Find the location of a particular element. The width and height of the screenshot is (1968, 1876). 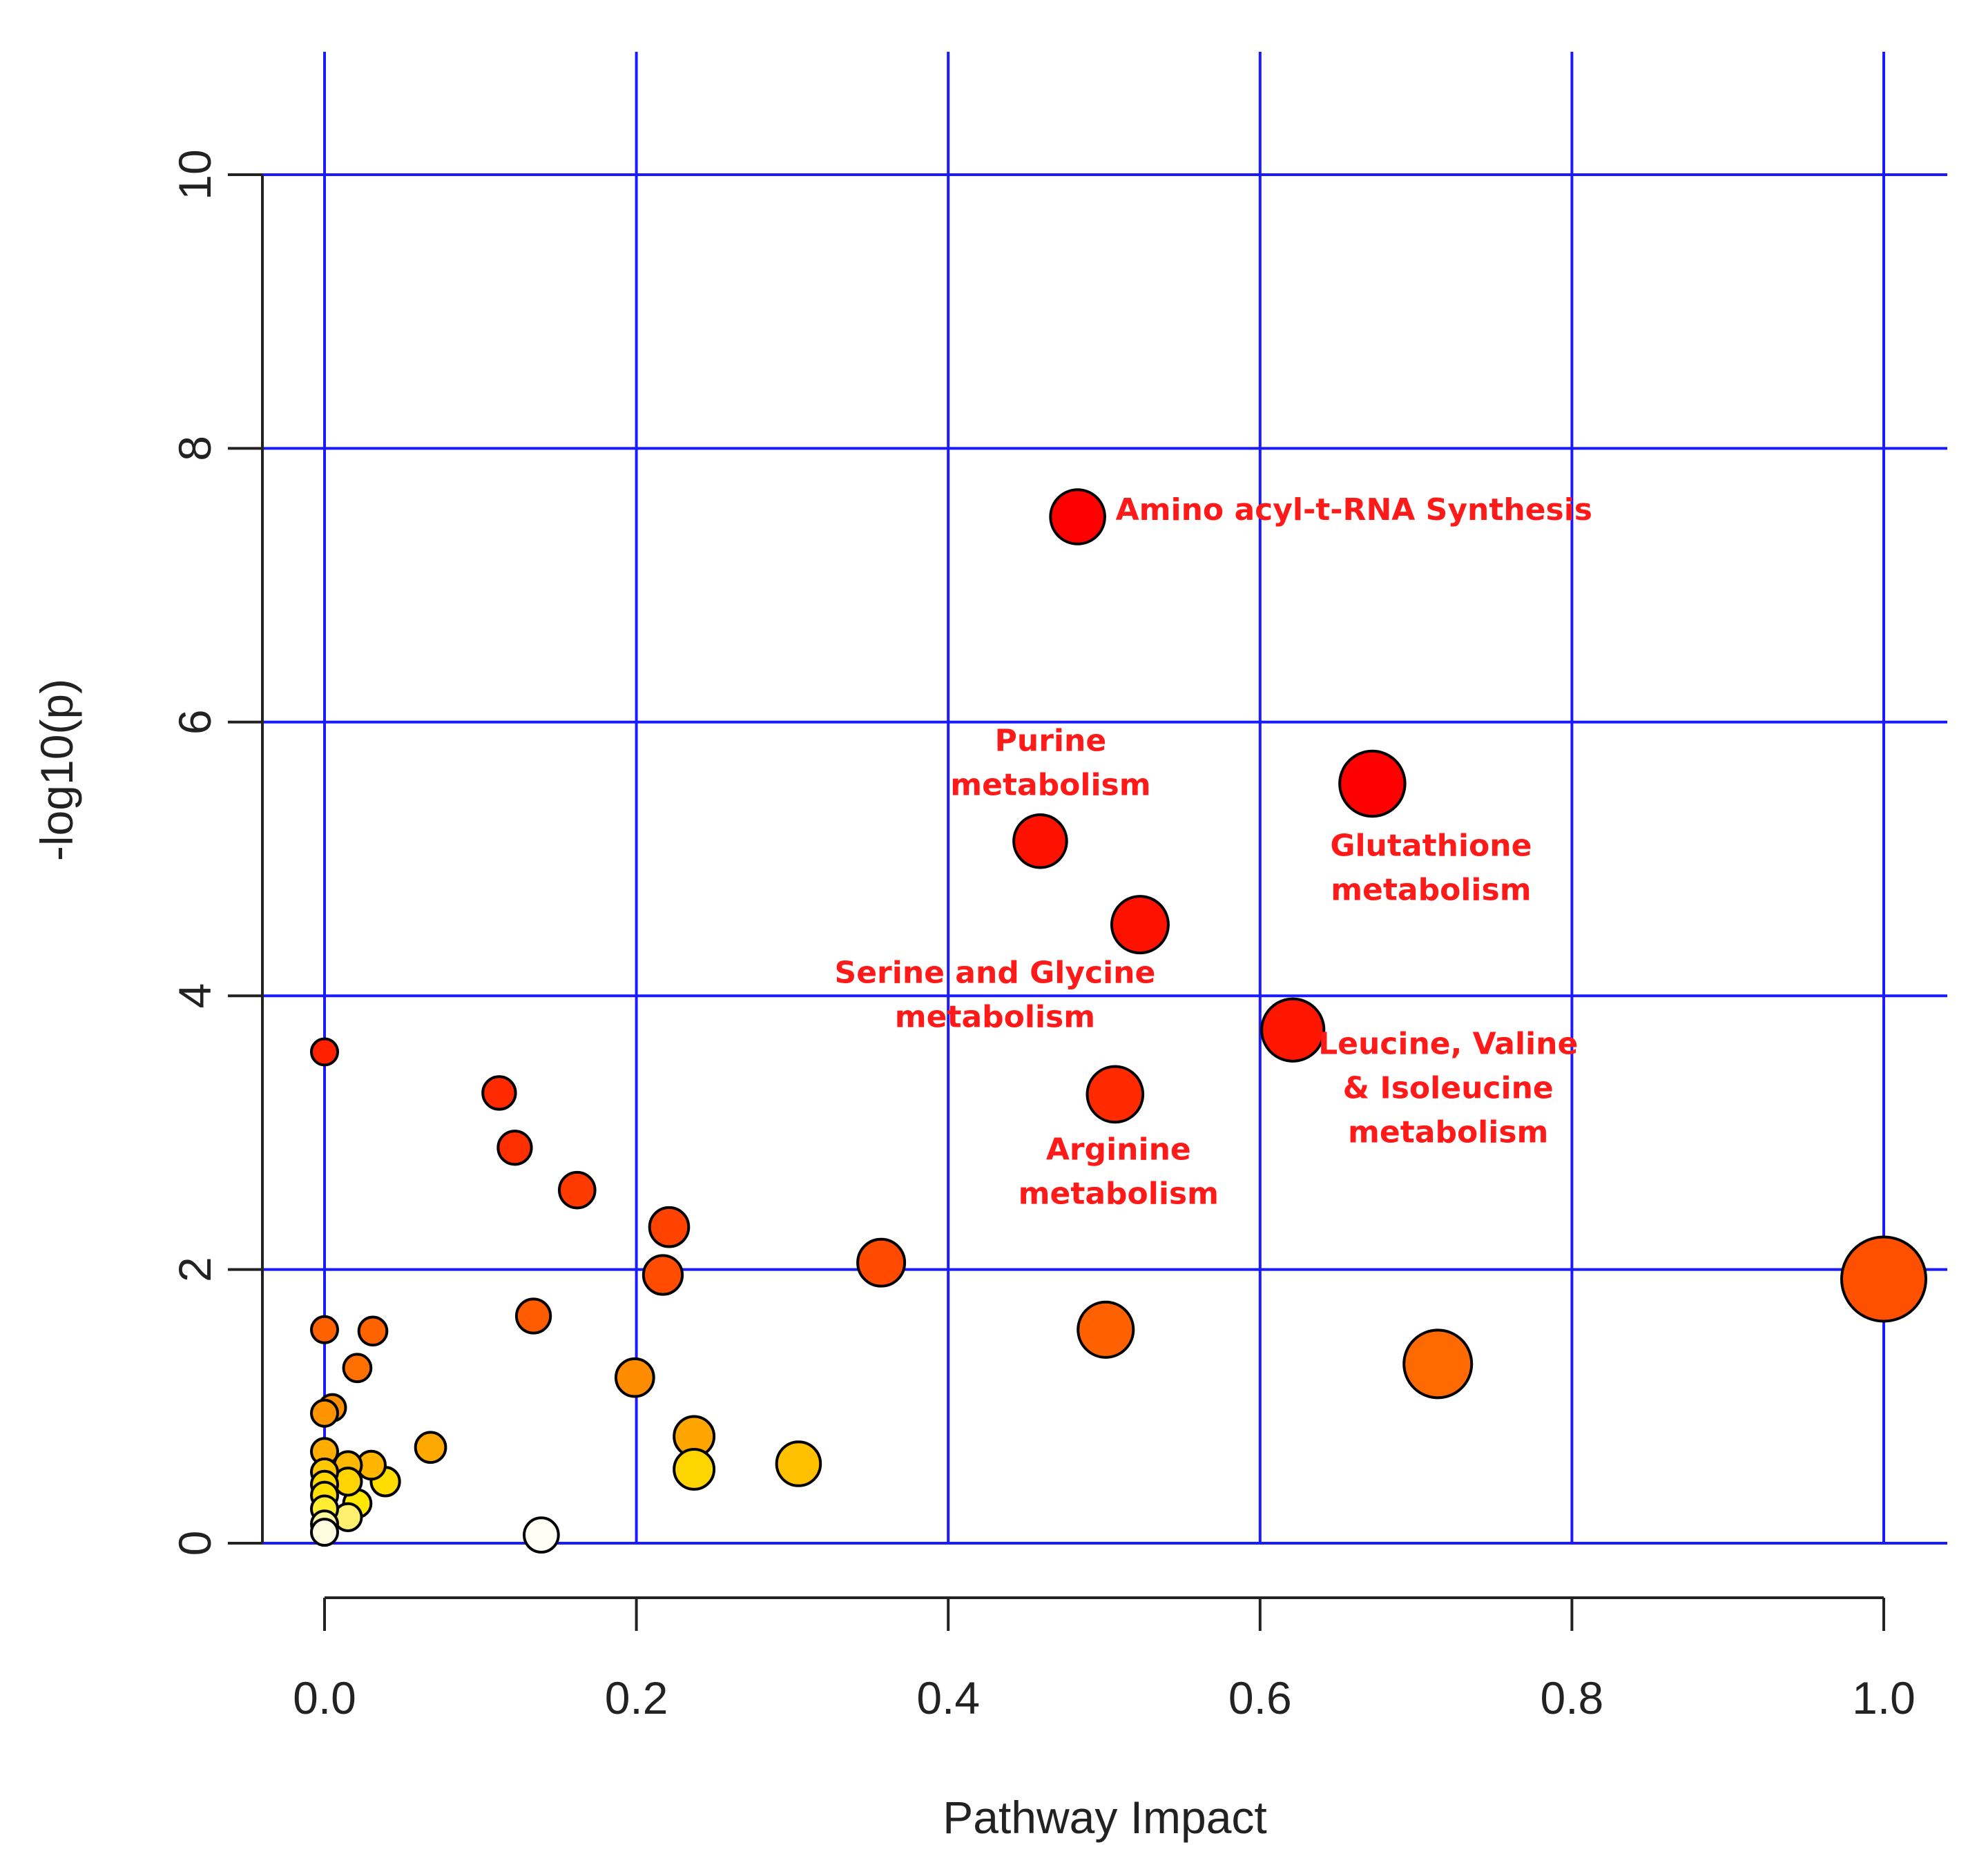

y-axis-title: -log10(p) is located at coordinates (56, 770).